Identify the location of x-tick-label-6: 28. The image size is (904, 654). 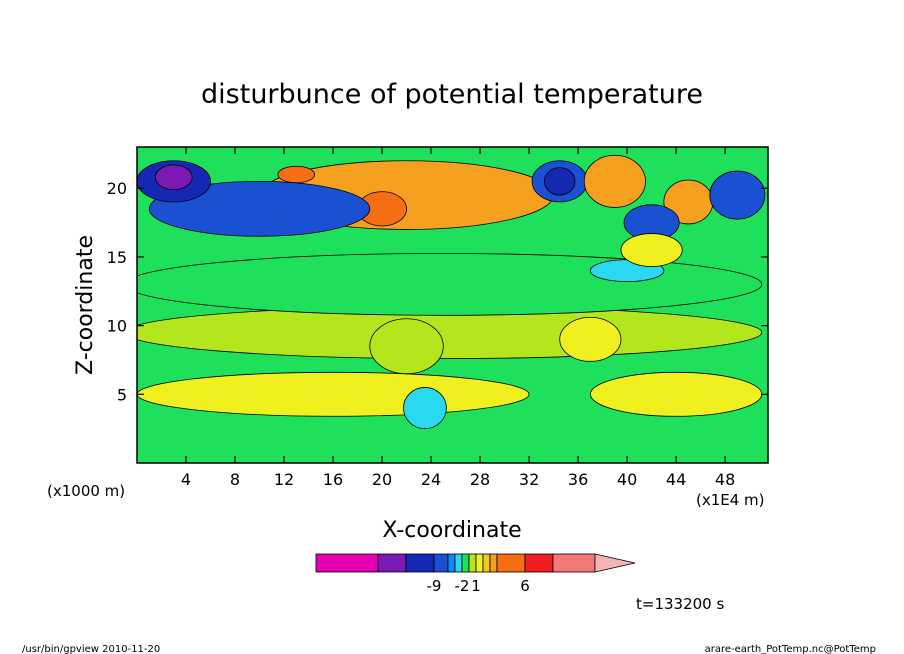
(480, 479).